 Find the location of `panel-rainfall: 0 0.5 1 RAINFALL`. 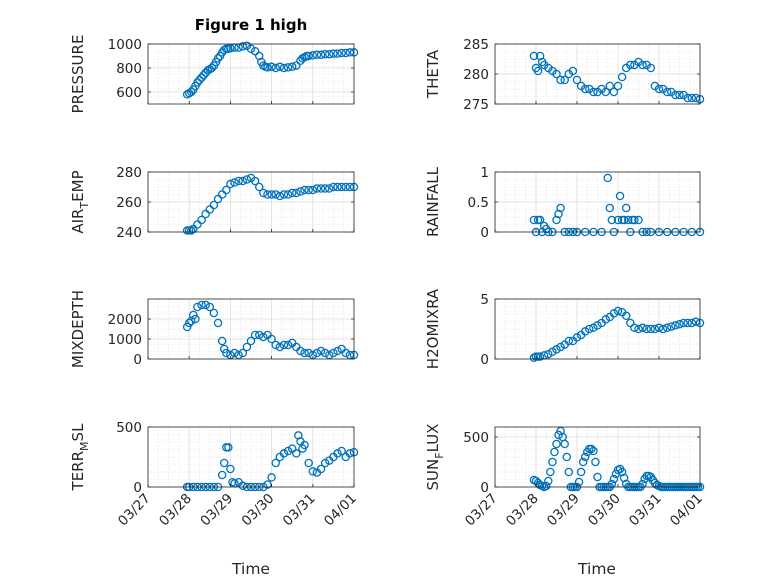

panel-rainfall: 0 0.5 1 RAINFALL is located at coordinates (564, 203).